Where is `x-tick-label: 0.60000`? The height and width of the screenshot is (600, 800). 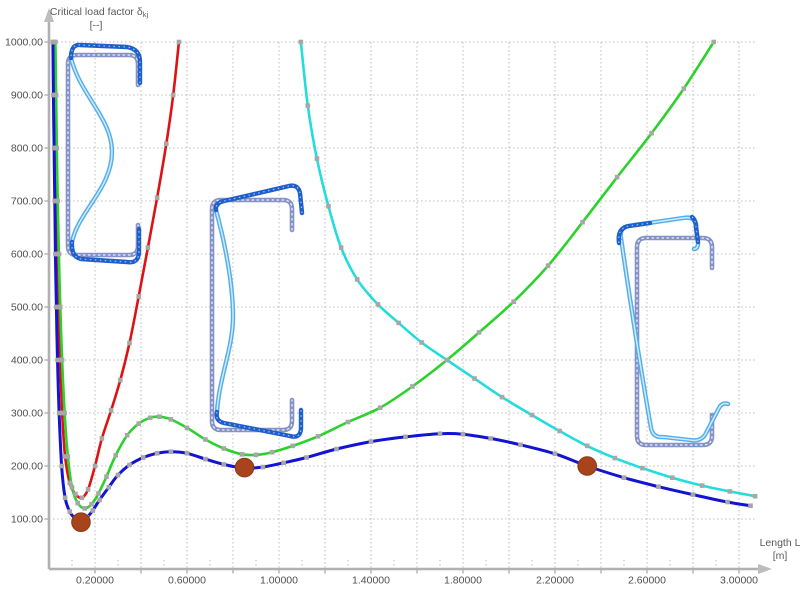
x-tick-label: 0.60000 is located at coordinates (187, 581).